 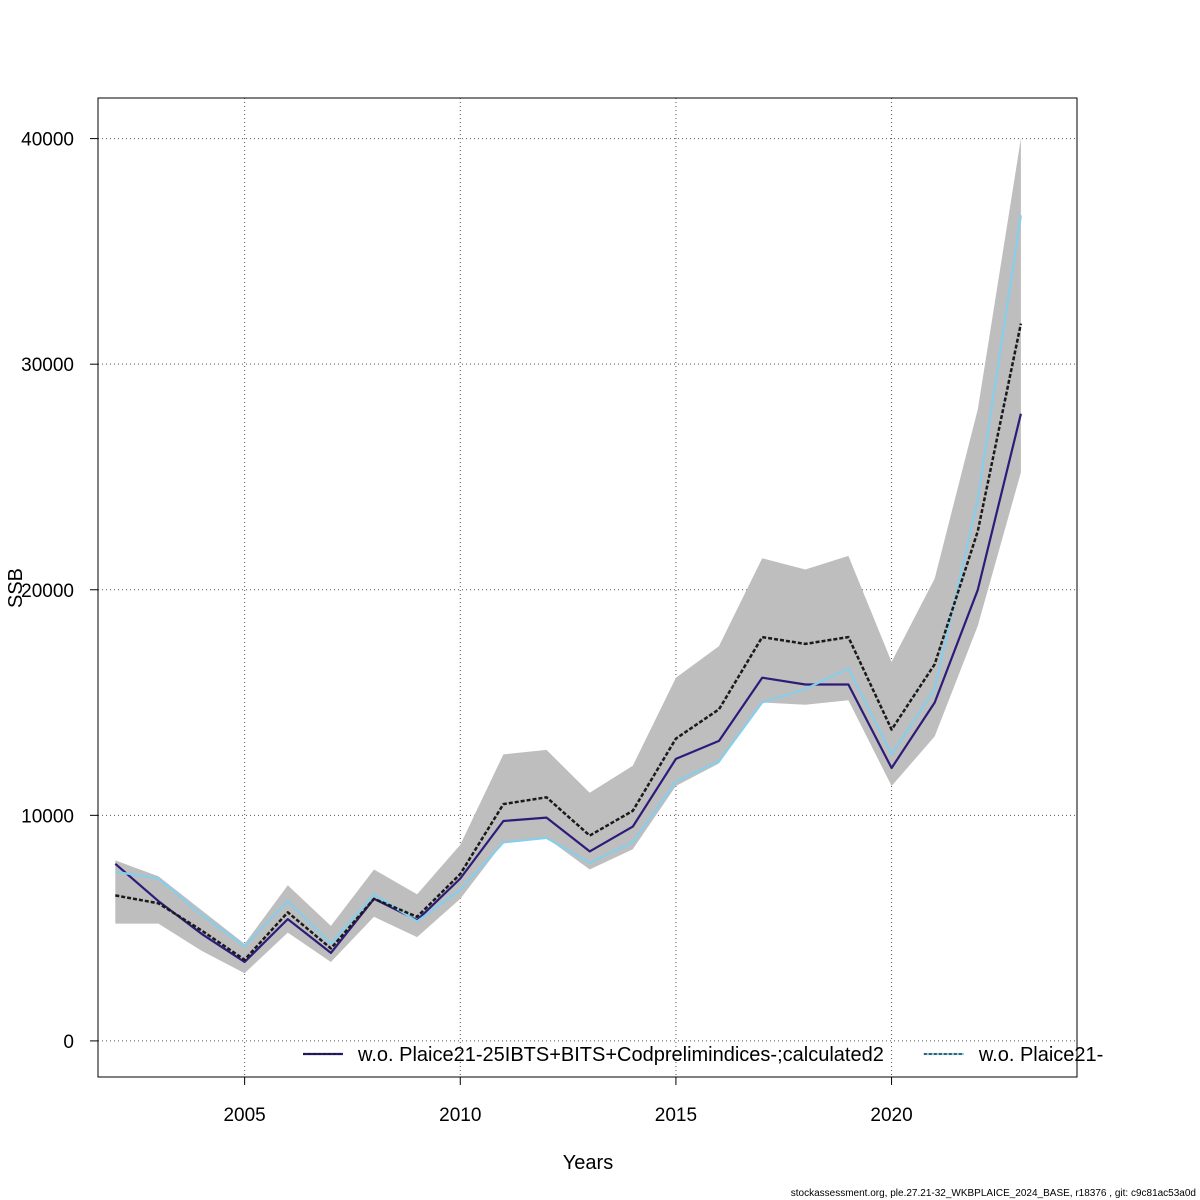 I want to click on x-tick-label: 2015, so click(x=676, y=1115).